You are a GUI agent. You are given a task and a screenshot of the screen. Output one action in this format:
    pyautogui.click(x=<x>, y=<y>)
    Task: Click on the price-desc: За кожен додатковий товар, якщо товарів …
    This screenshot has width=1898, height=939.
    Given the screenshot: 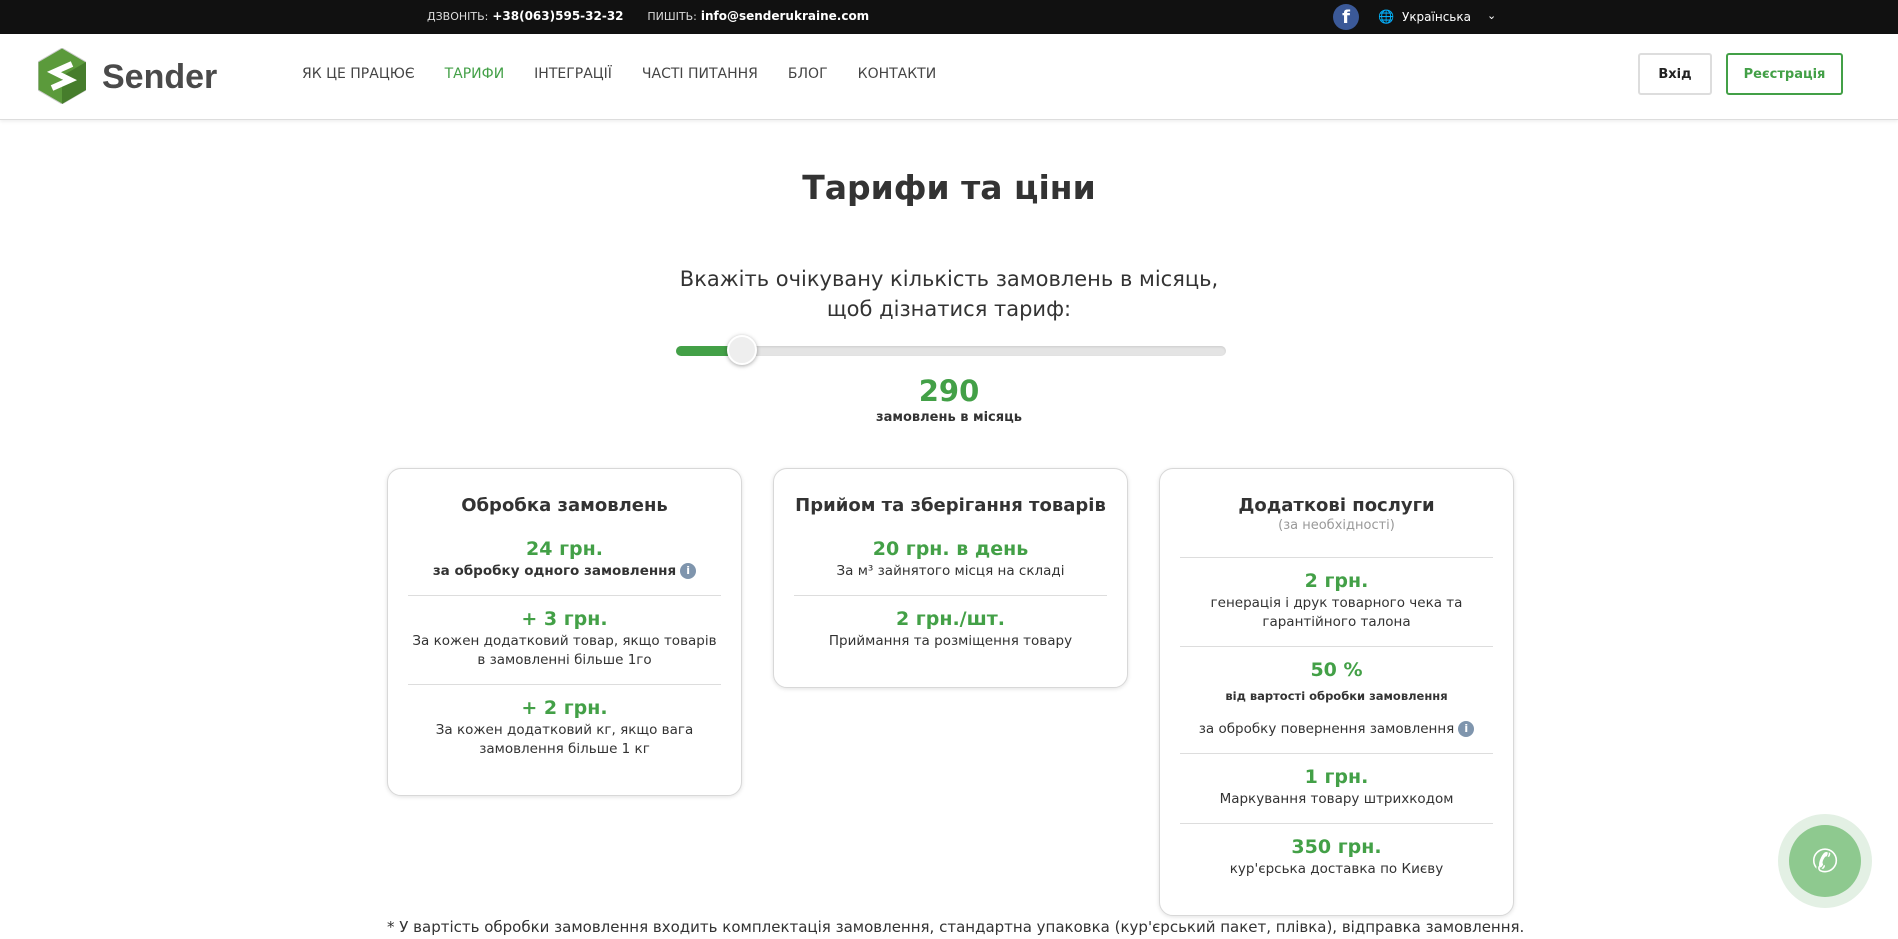 What is the action you would take?
    pyautogui.click(x=564, y=650)
    